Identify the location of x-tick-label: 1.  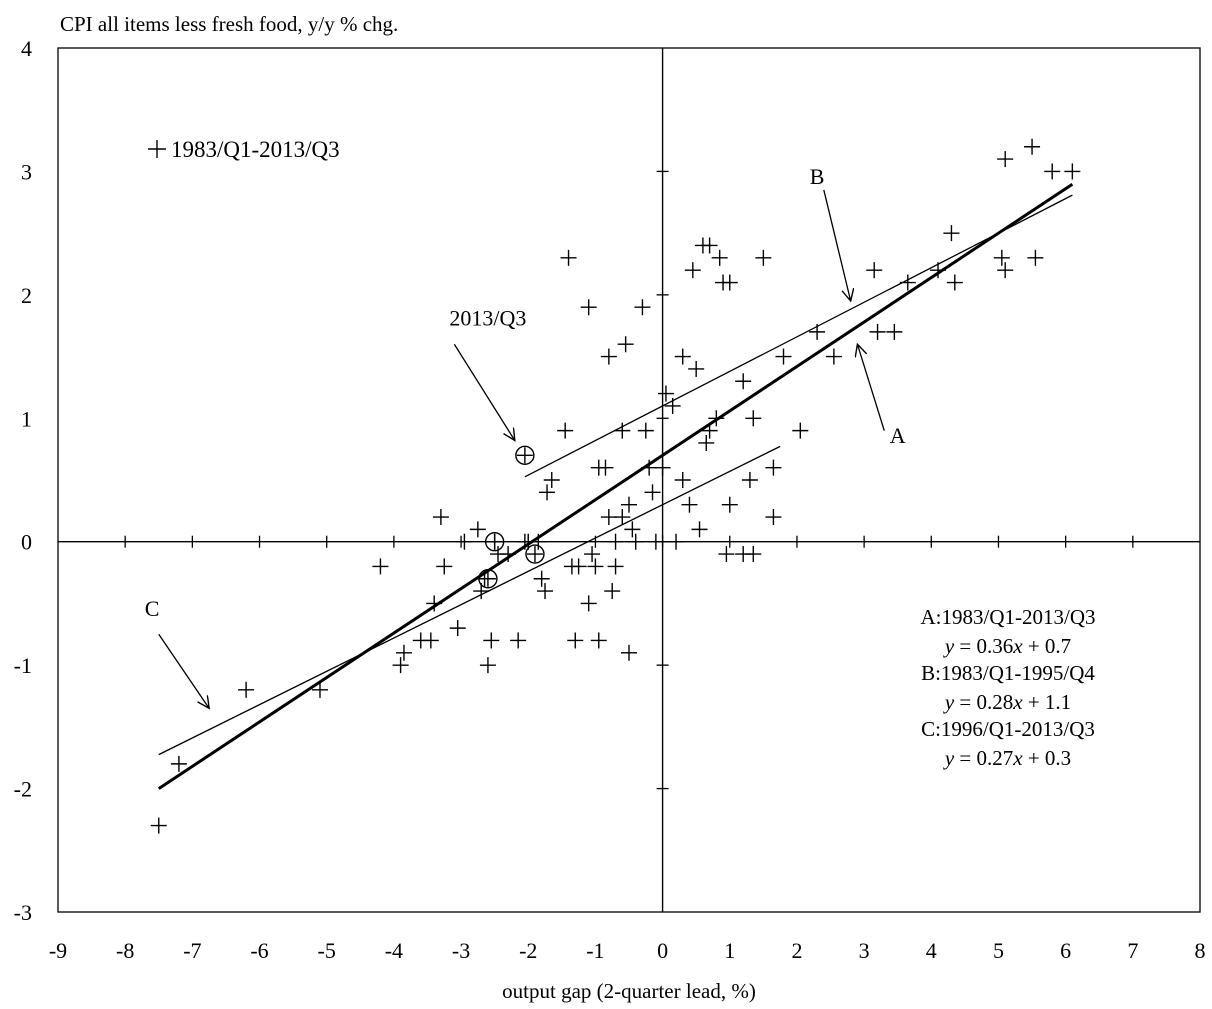
(729, 950).